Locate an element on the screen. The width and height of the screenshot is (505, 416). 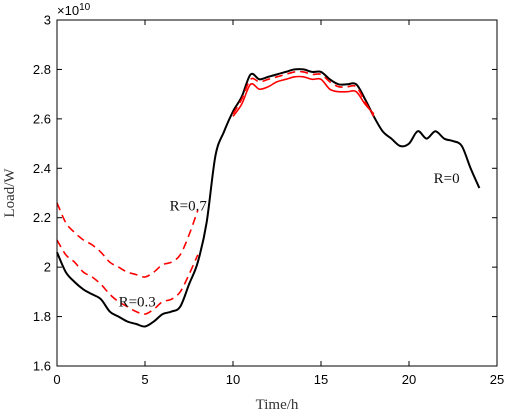
y-tick-label: 2.8 is located at coordinates (42, 69).